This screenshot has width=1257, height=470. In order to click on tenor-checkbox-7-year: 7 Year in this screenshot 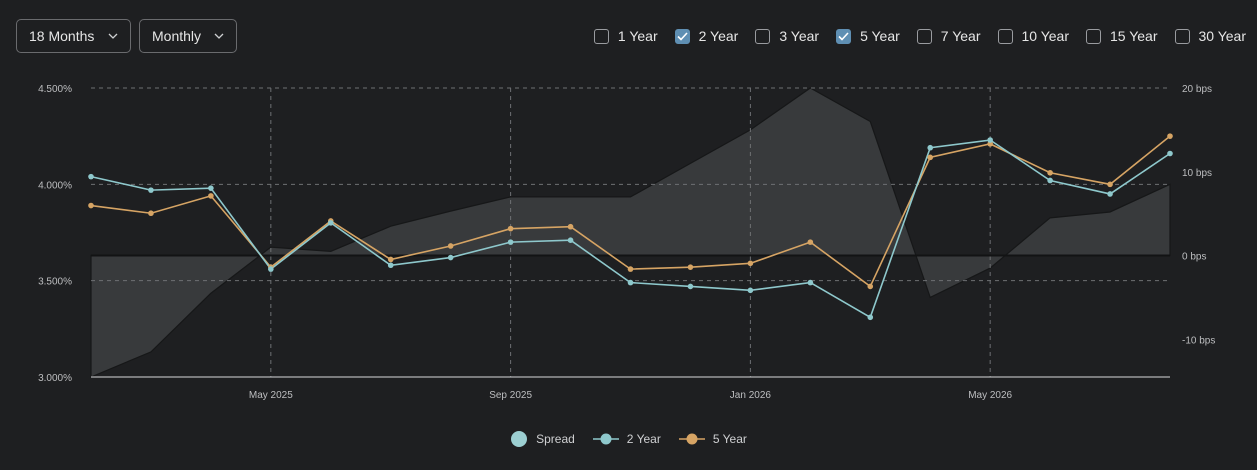, I will do `click(948, 36)`.